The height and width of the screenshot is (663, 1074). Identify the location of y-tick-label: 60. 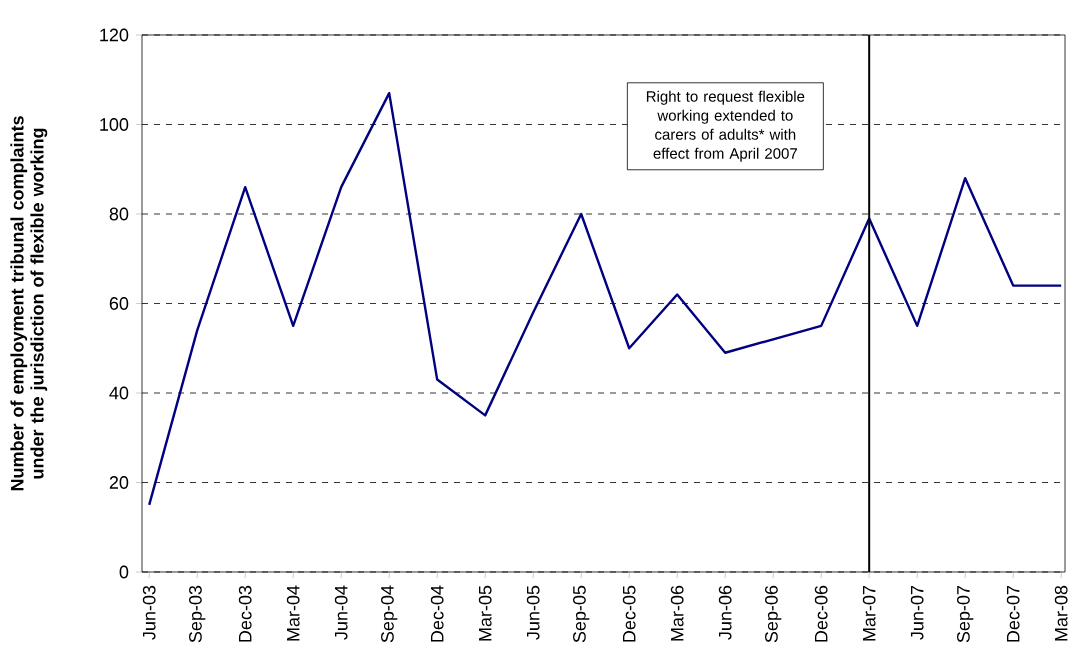
(119, 303).